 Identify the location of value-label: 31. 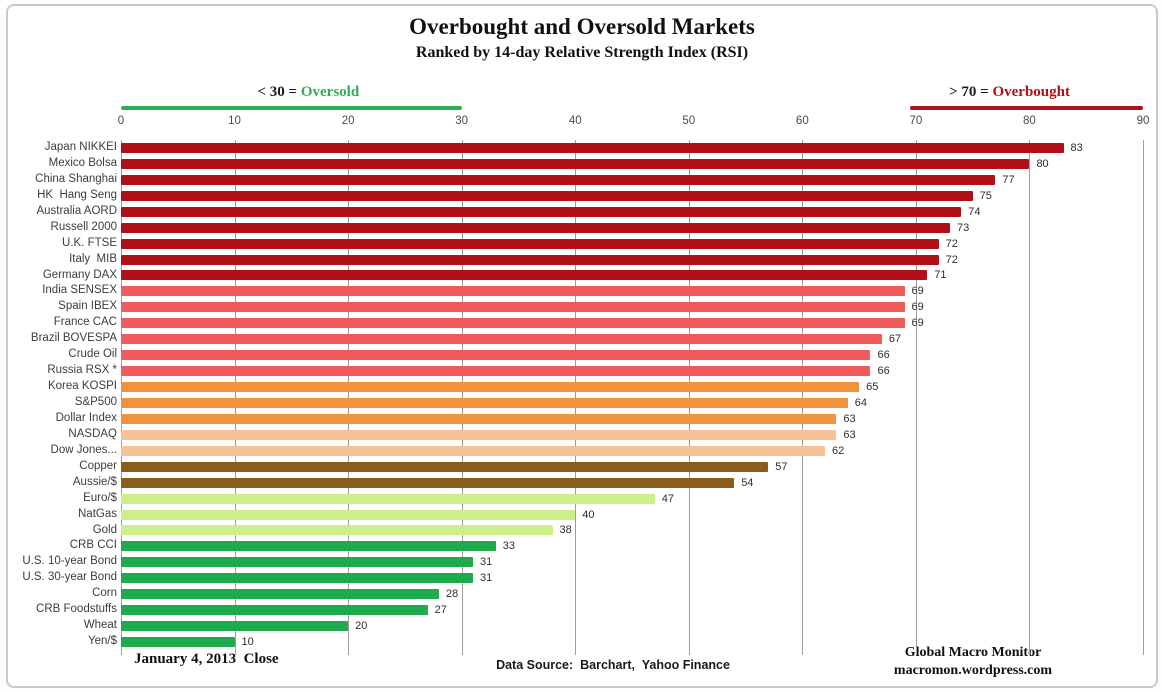
(486, 578).